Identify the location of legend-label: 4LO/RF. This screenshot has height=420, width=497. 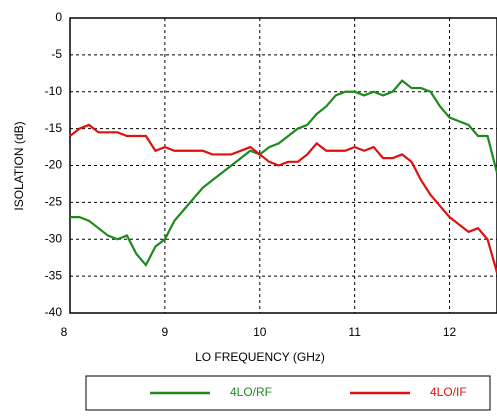
(251, 392).